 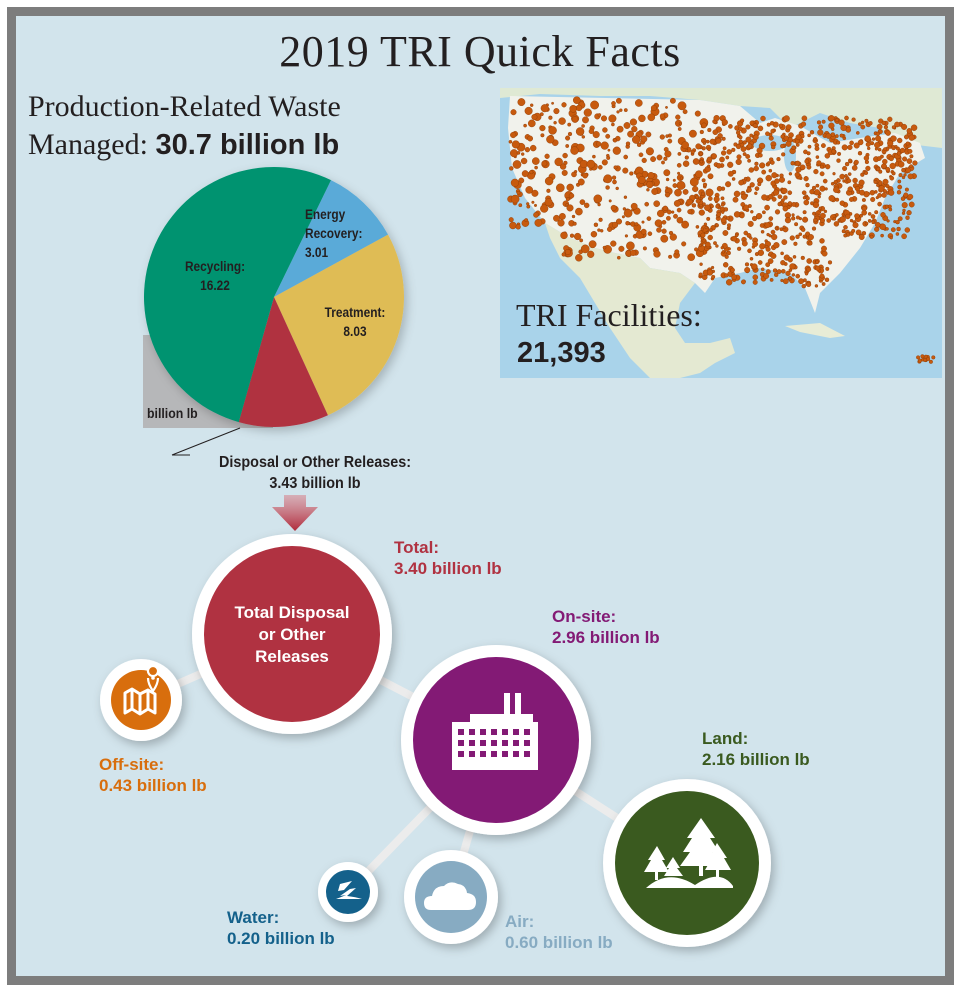 I want to click on onsite-label: On-site: 2.96 billion lb, so click(x=606, y=627).